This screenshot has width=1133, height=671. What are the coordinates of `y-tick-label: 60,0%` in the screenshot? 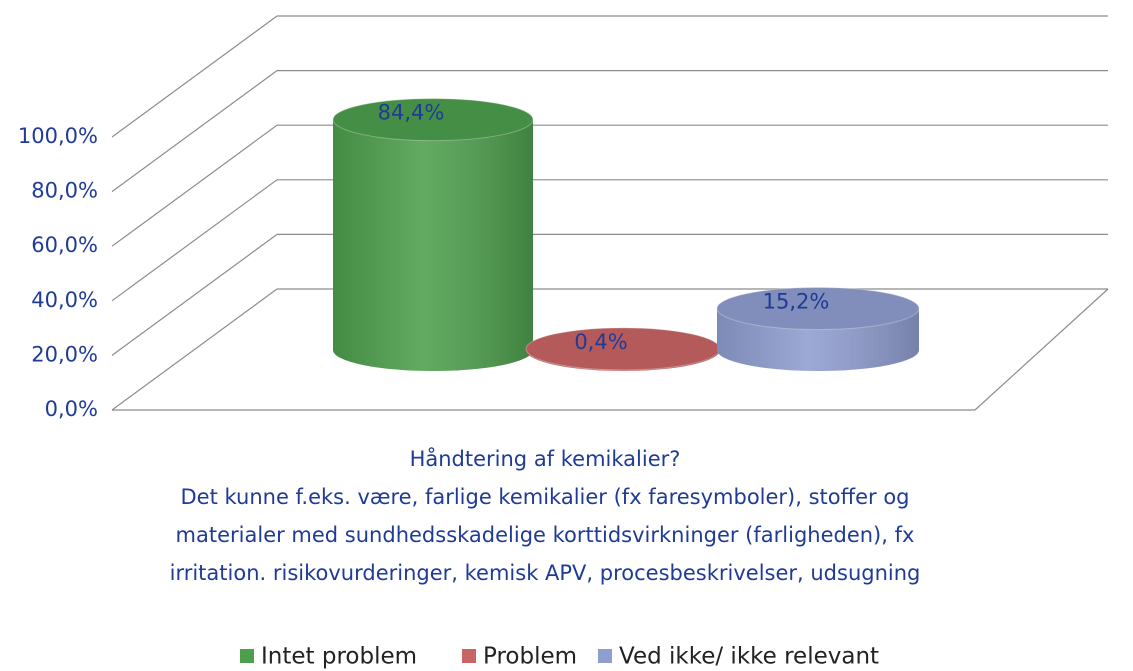 It's located at (64, 245).